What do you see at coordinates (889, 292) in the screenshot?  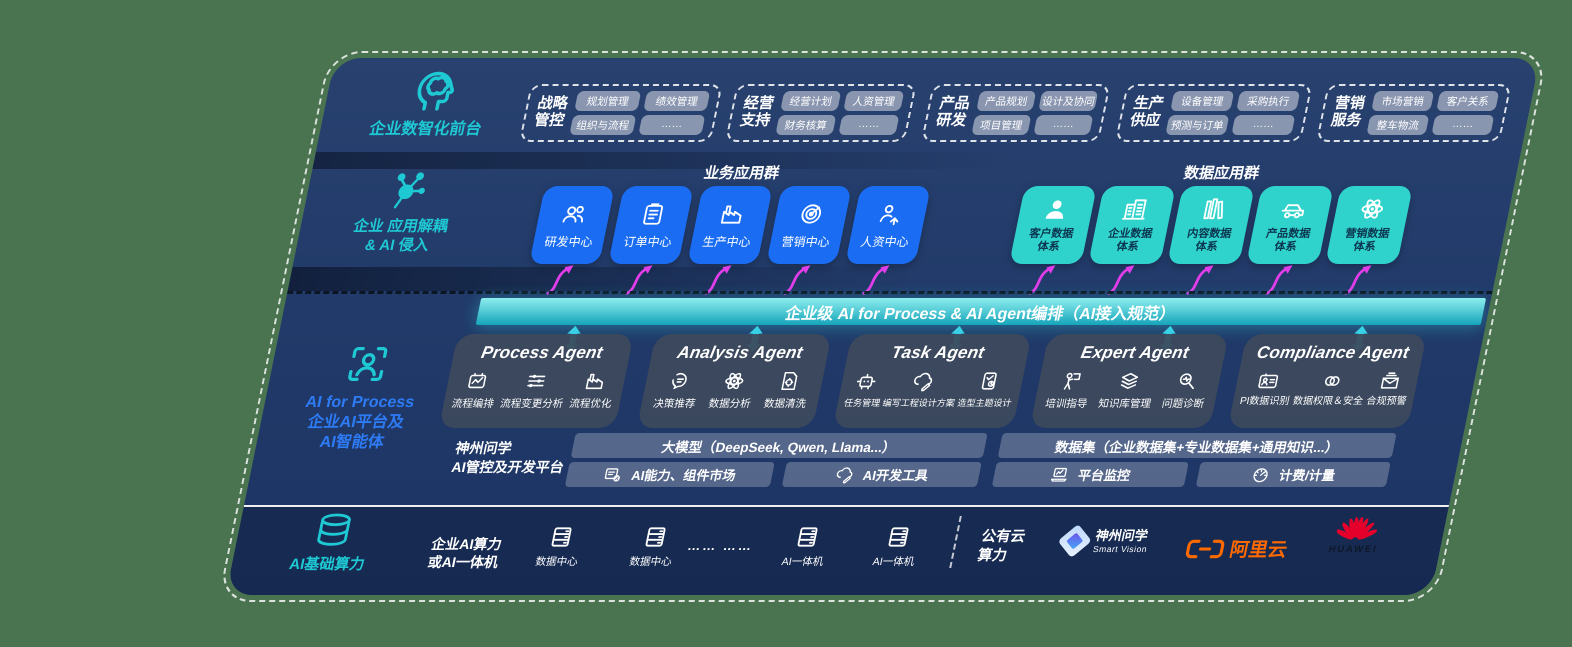 I see `layer-divider-dashed-line` at bounding box center [889, 292].